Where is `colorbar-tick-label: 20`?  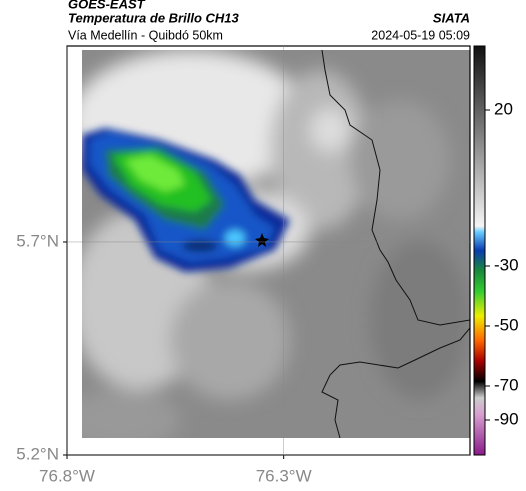 colorbar-tick-label: 20 is located at coordinates (503, 108).